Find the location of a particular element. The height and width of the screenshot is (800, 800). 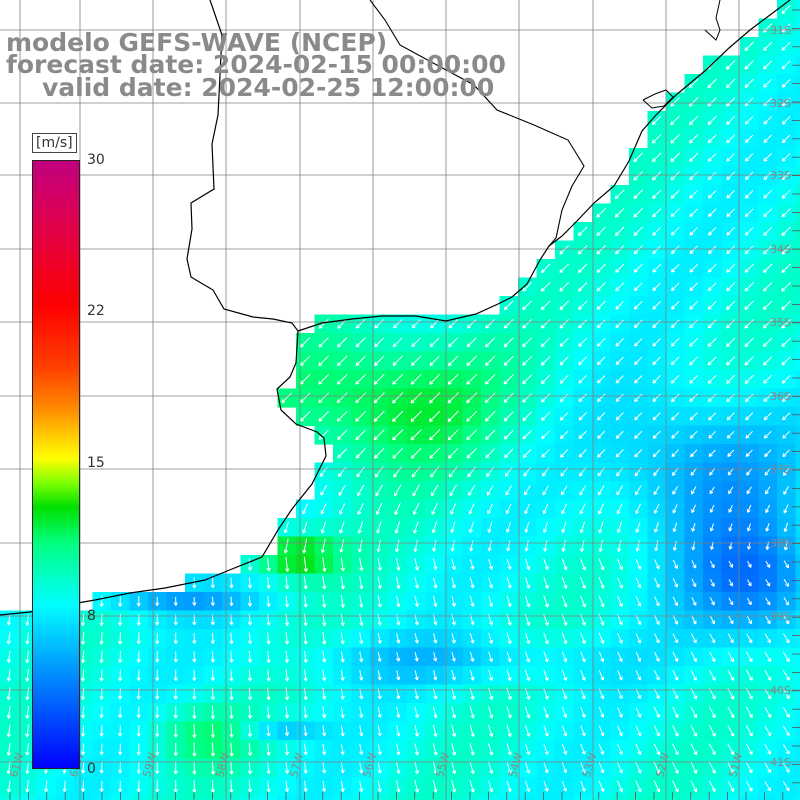

title-model: modelo GEFS-WAVE (NCEP) is located at coordinates (197, 42).